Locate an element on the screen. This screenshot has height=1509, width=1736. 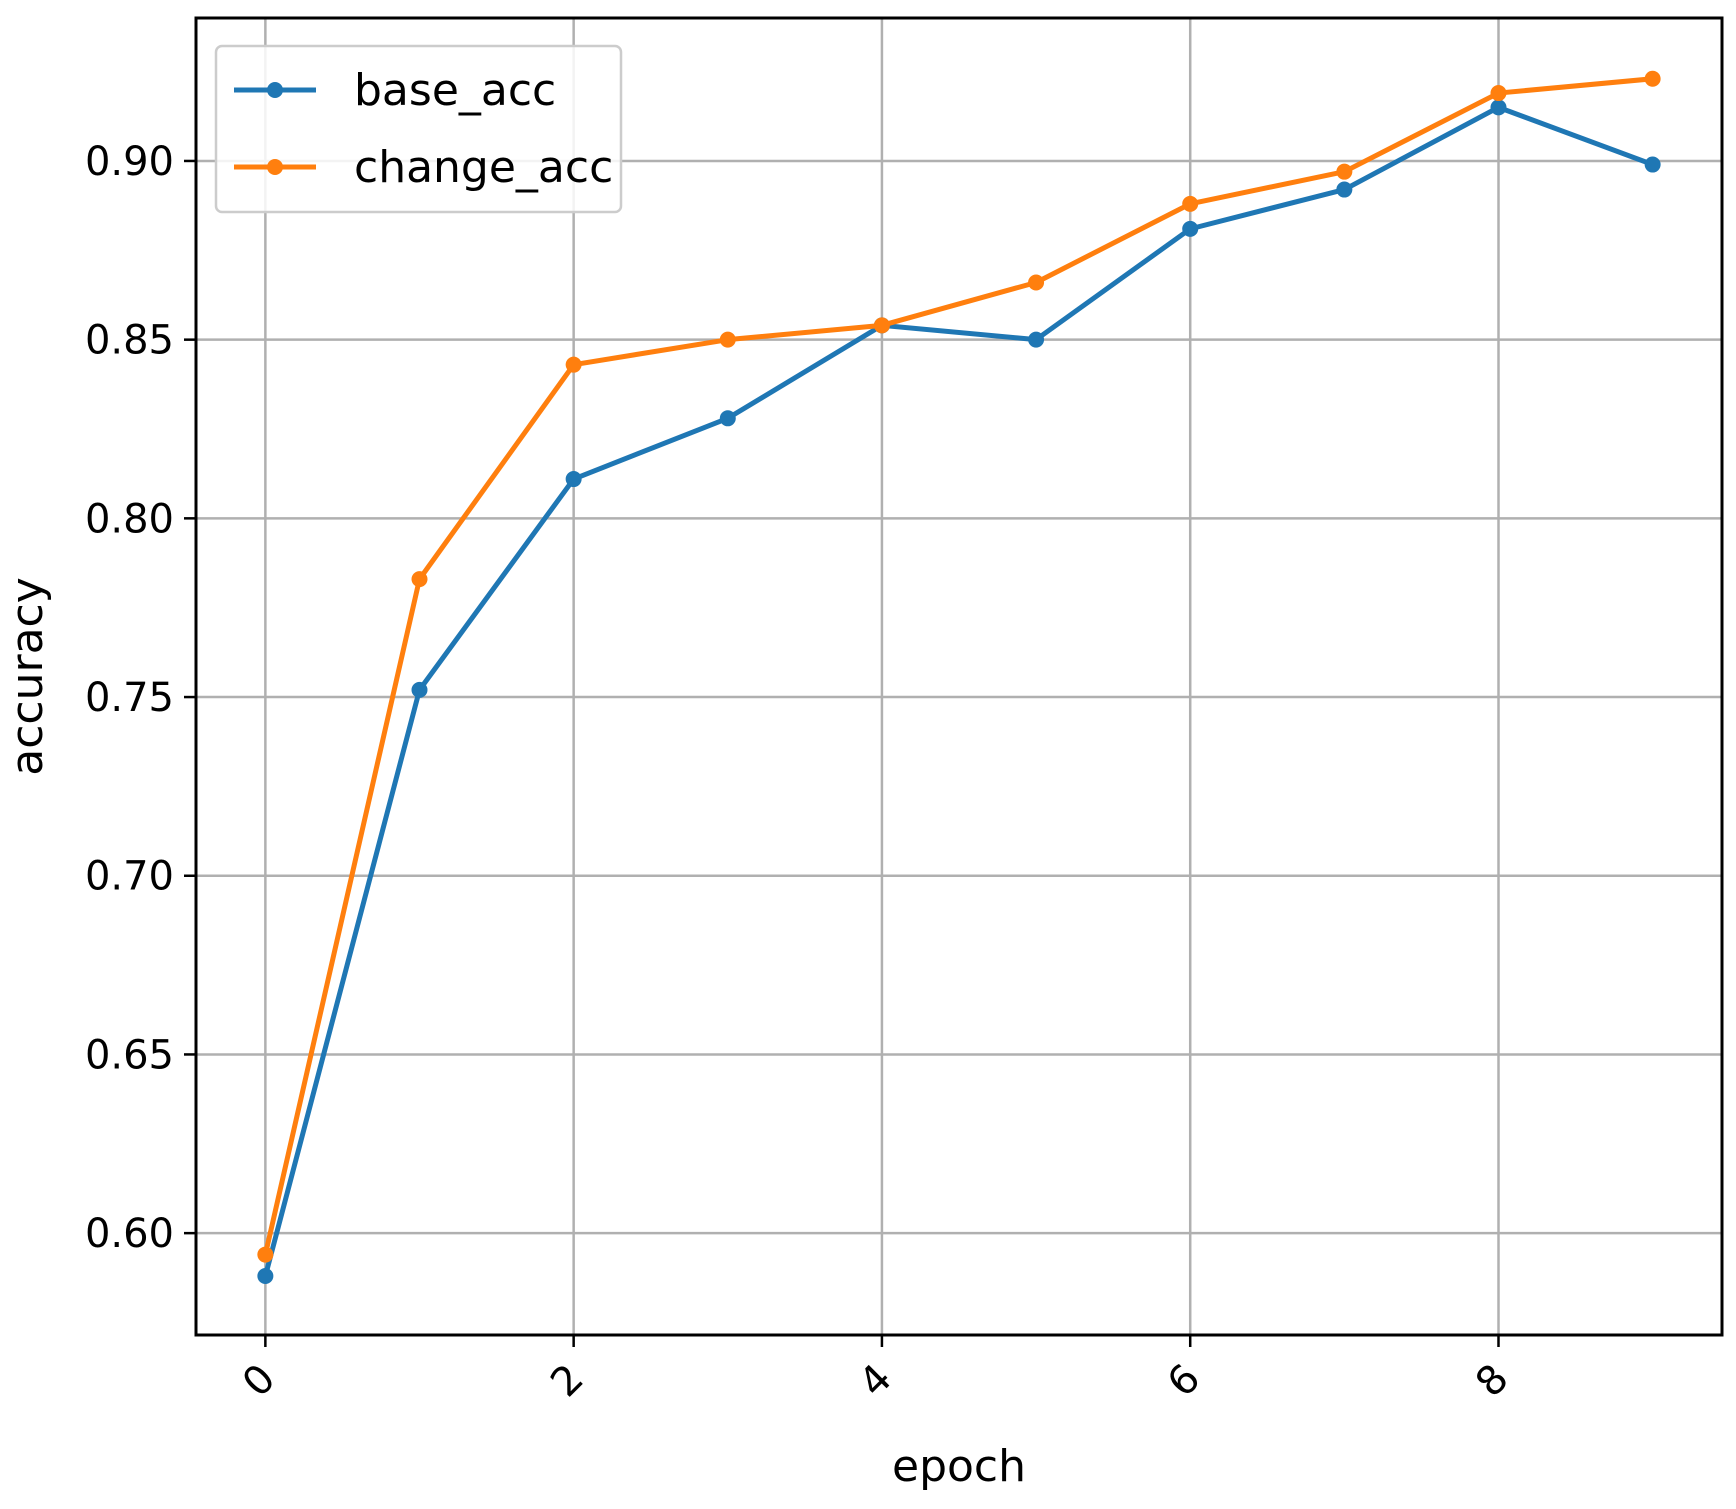
y-tick-label: 0.85 is located at coordinates (129, 341).